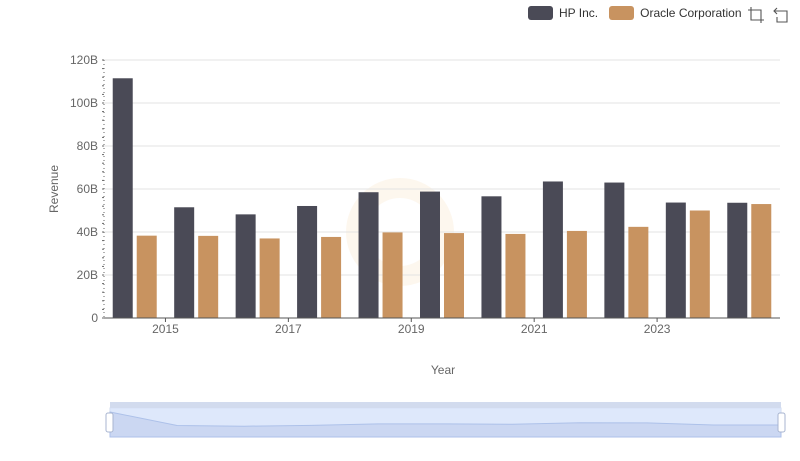 This screenshot has width=800, height=461. Describe the element at coordinates (307, 261) in the screenshot. I see `bar-hp-2017` at that location.